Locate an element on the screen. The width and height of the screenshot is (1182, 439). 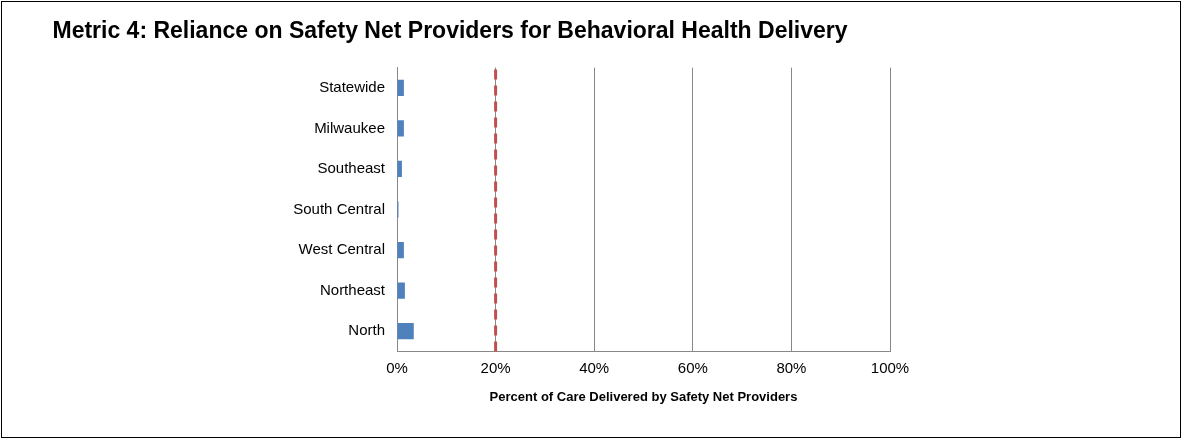
y-tick-label: Northeast is located at coordinates (352, 289).